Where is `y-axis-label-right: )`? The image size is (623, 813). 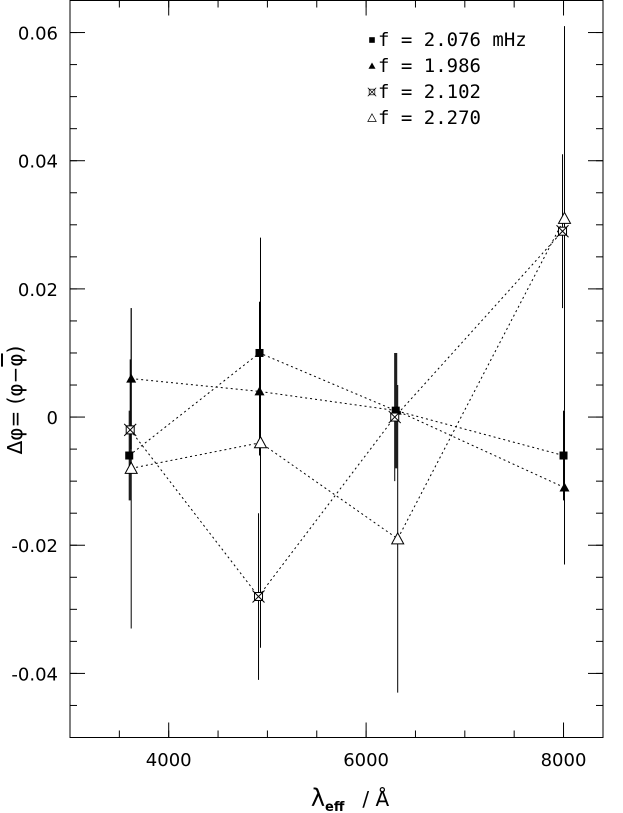
y-axis-label-right: ) is located at coordinates (15, 350).